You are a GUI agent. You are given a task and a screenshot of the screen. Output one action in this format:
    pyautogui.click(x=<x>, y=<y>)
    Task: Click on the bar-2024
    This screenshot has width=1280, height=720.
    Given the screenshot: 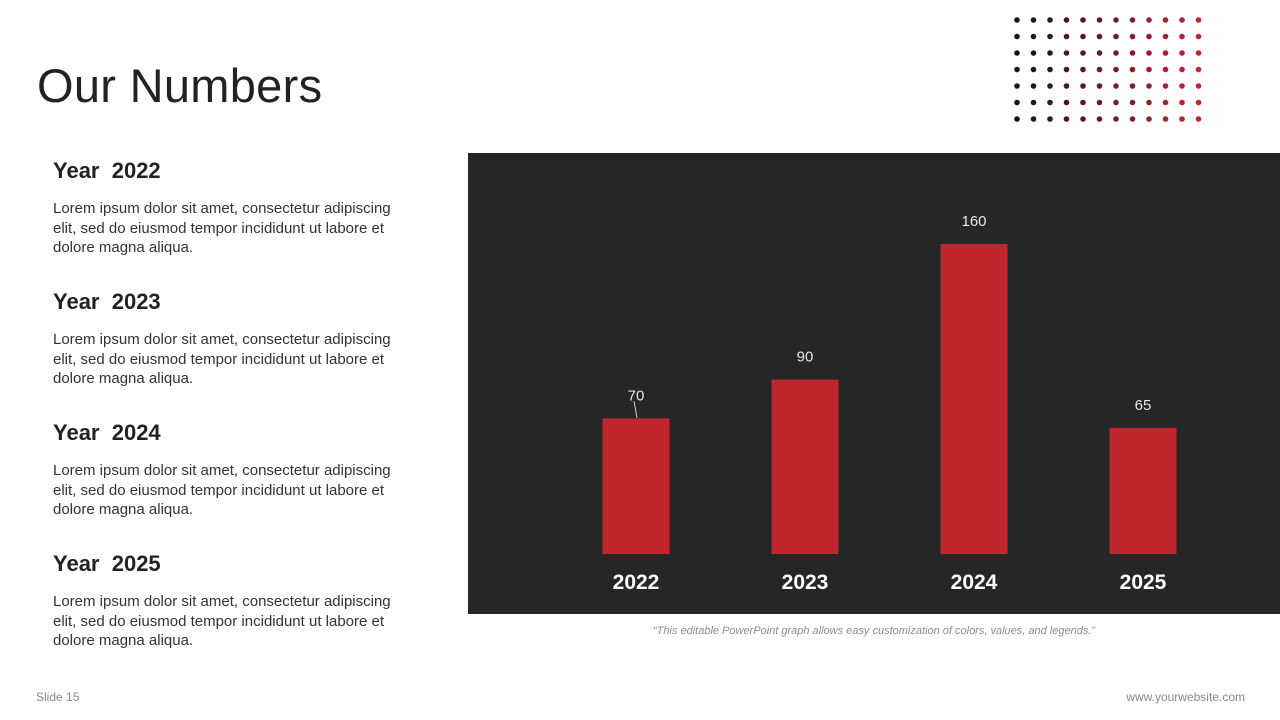 What is the action you would take?
    pyautogui.click(x=974, y=399)
    